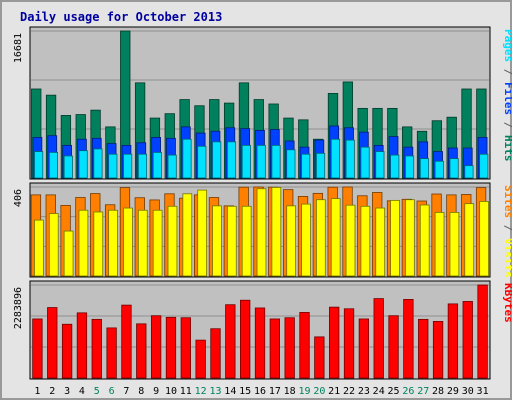  I want to click on x-tick-label: 7, so click(126, 391).